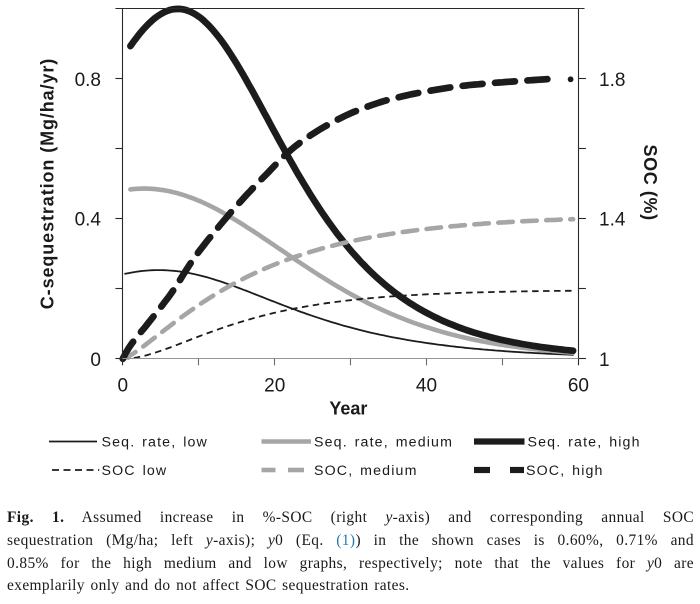 This screenshot has width=700, height=604. Describe the element at coordinates (604, 360) in the screenshot. I see `svg-text: 1` at that location.